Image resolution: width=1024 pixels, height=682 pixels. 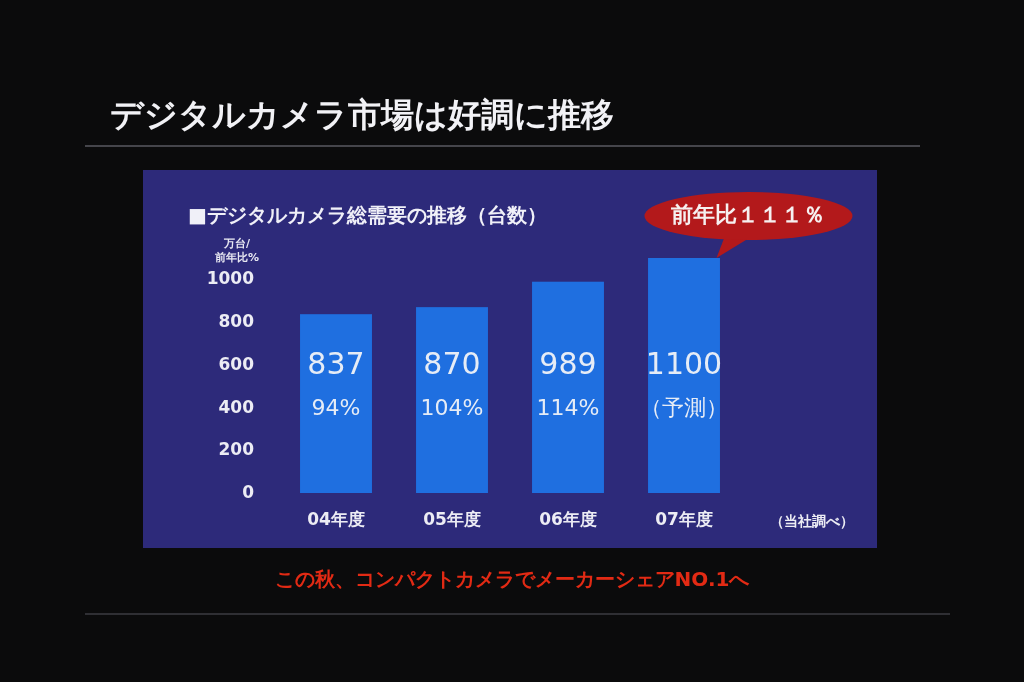 I want to click on y-tick-label: 400, so click(x=236, y=406).